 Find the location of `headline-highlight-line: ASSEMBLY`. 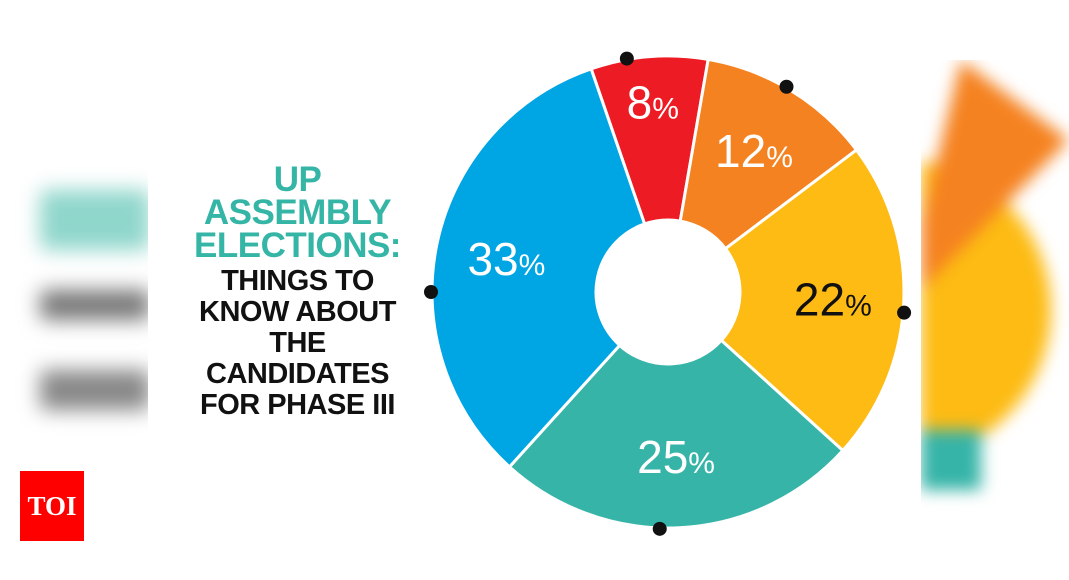

headline-highlight-line: ASSEMBLY is located at coordinates (297, 212).